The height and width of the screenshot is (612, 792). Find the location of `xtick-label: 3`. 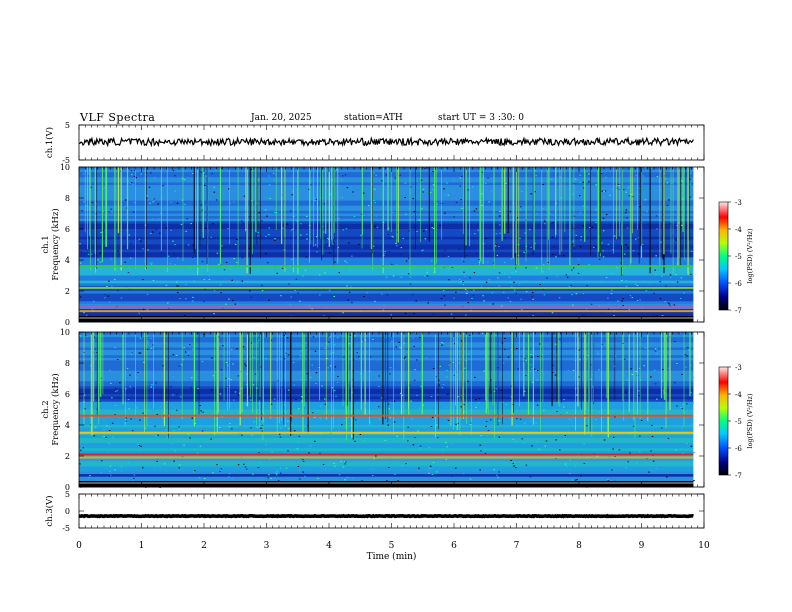

xtick-label: 3 is located at coordinates (267, 546).